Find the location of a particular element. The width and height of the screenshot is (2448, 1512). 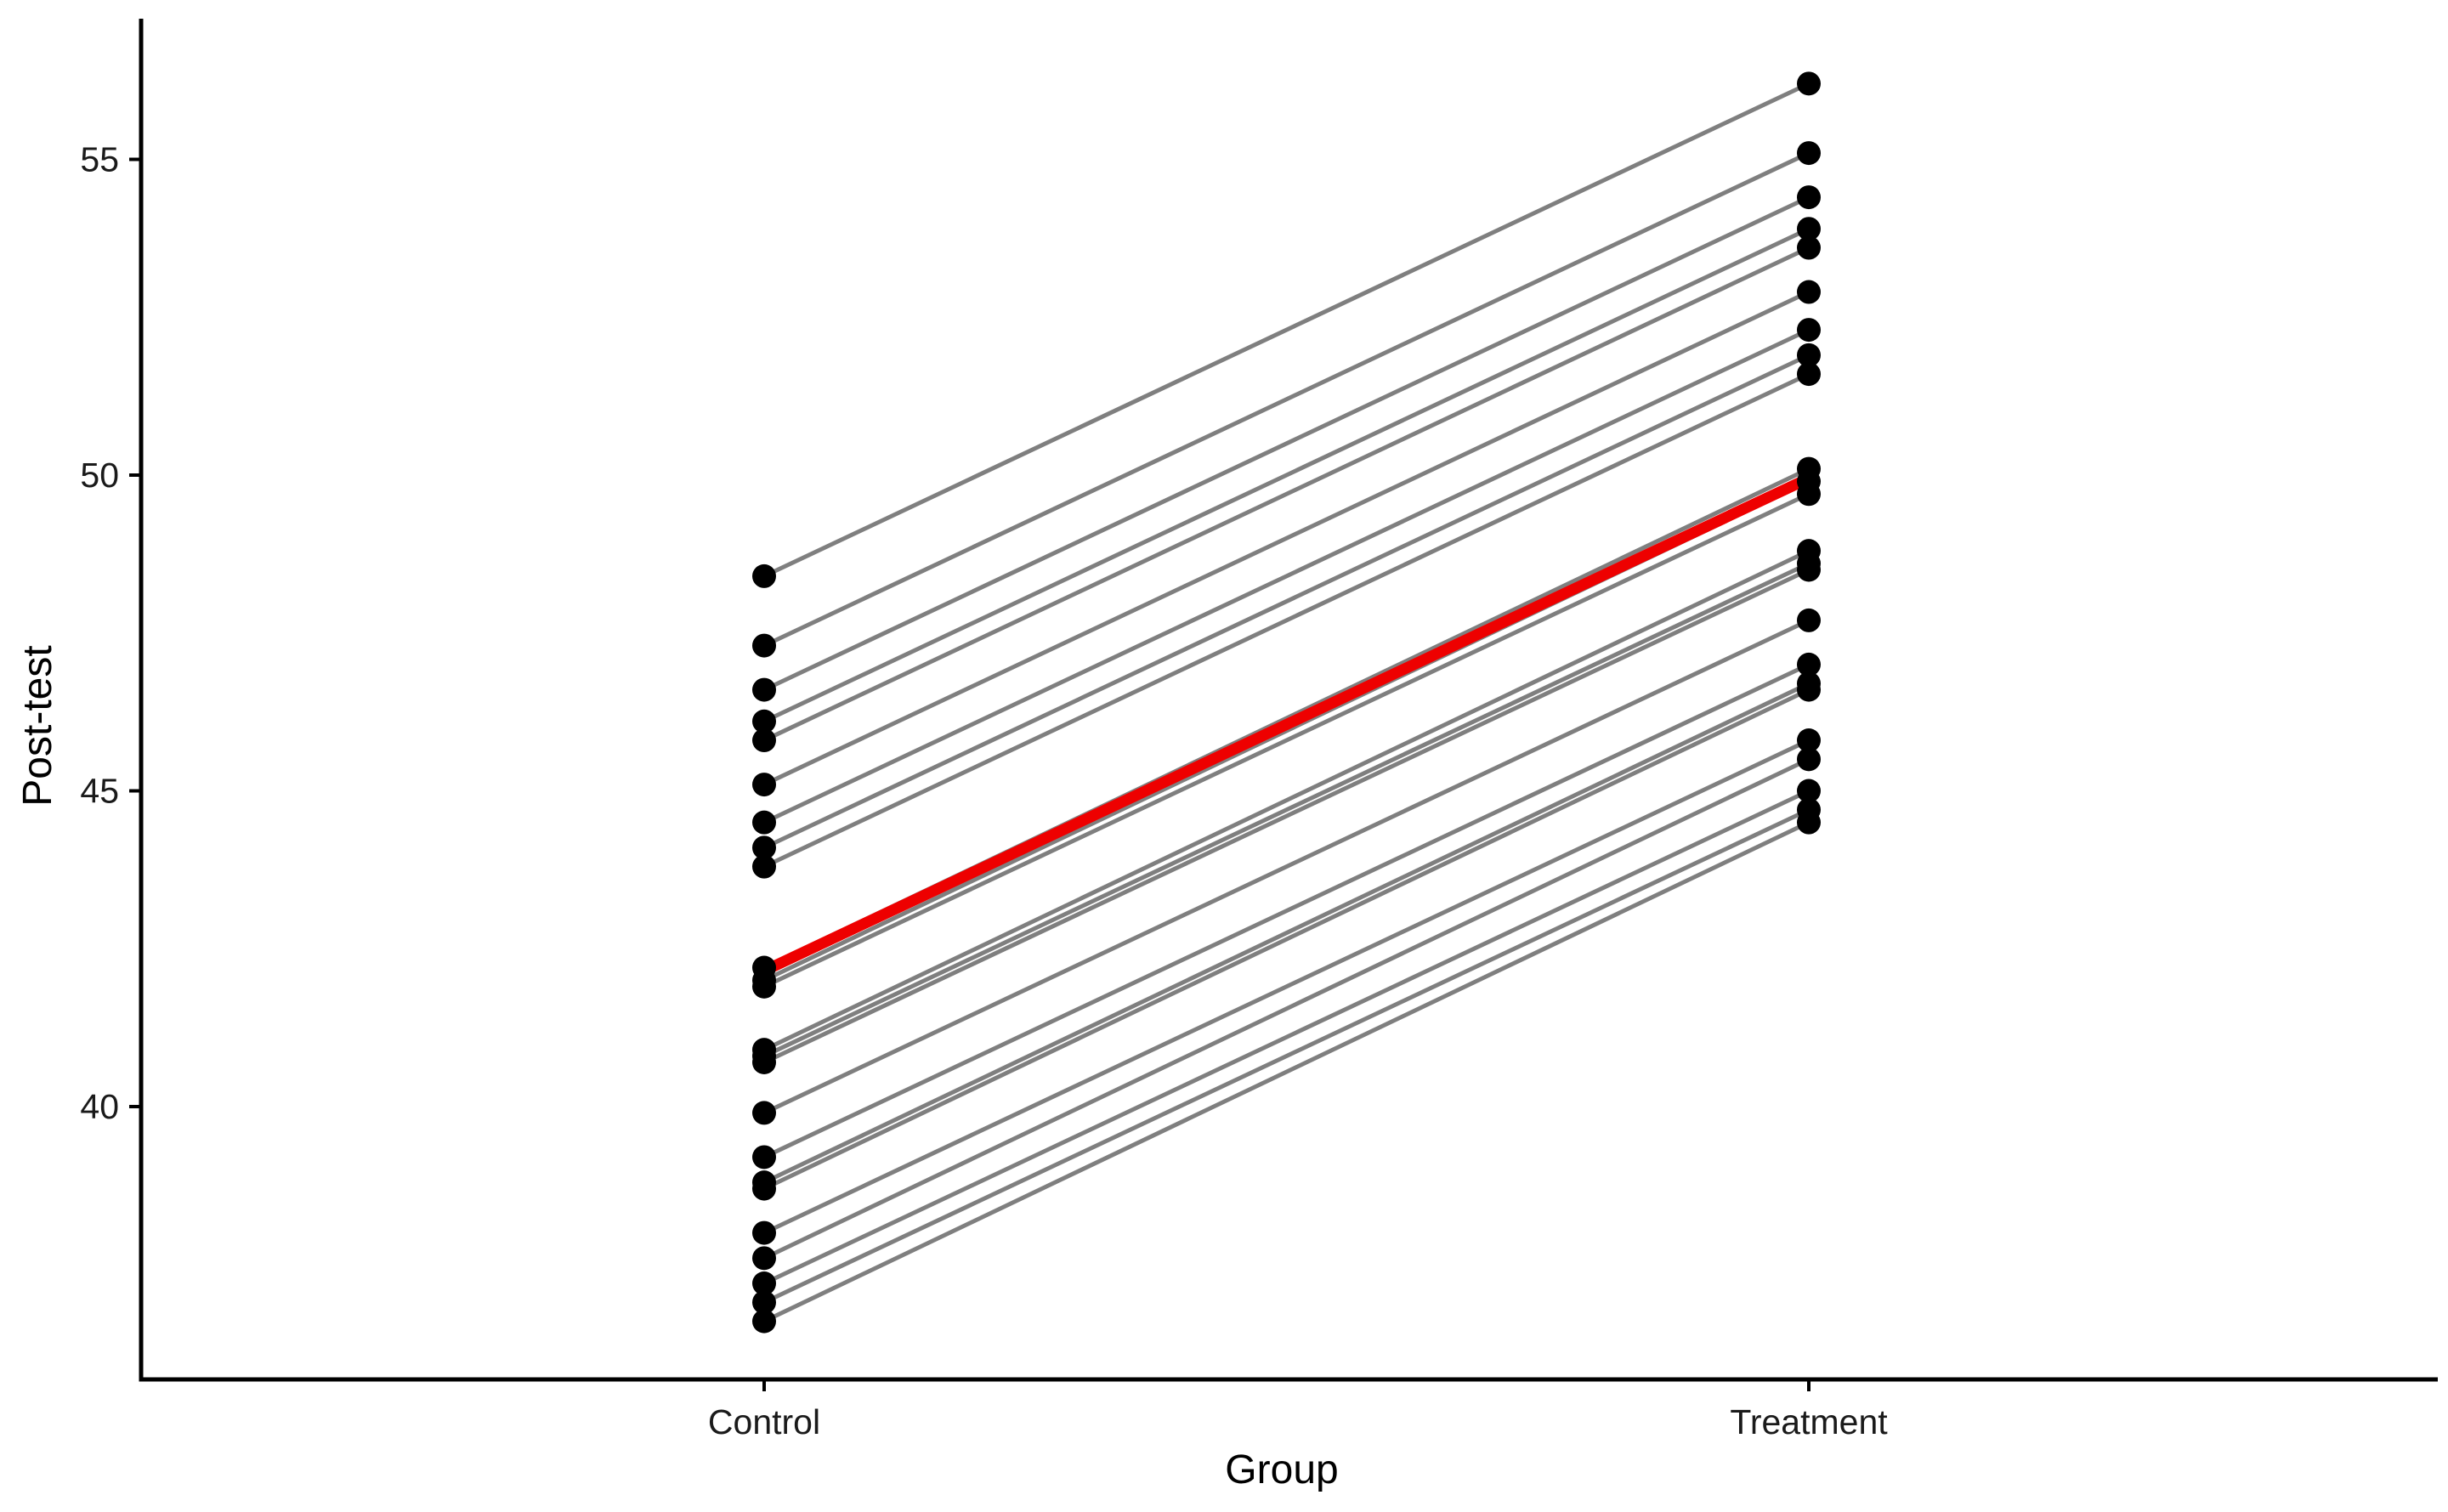

y-axis-ticks: 40 45 50 55 is located at coordinates (110, 633).